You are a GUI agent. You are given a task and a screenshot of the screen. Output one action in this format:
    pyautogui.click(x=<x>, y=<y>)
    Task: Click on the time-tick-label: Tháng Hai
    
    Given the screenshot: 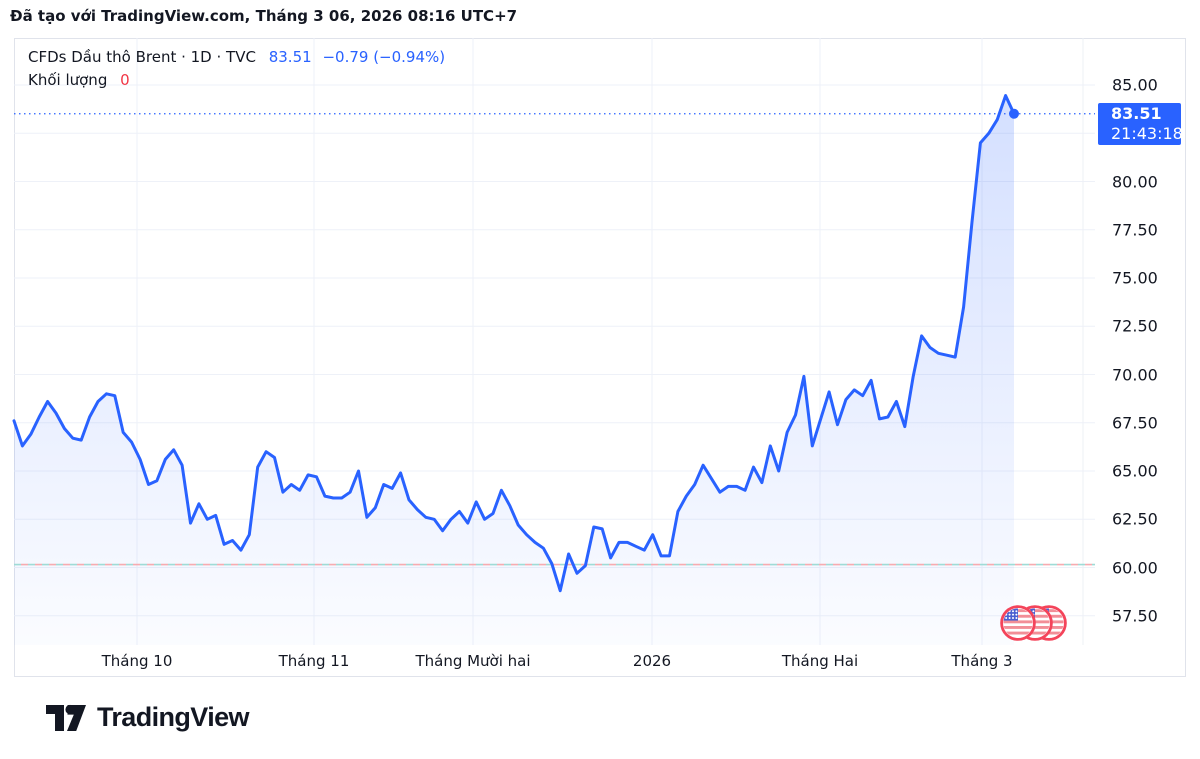 What is the action you would take?
    pyautogui.click(x=820, y=661)
    